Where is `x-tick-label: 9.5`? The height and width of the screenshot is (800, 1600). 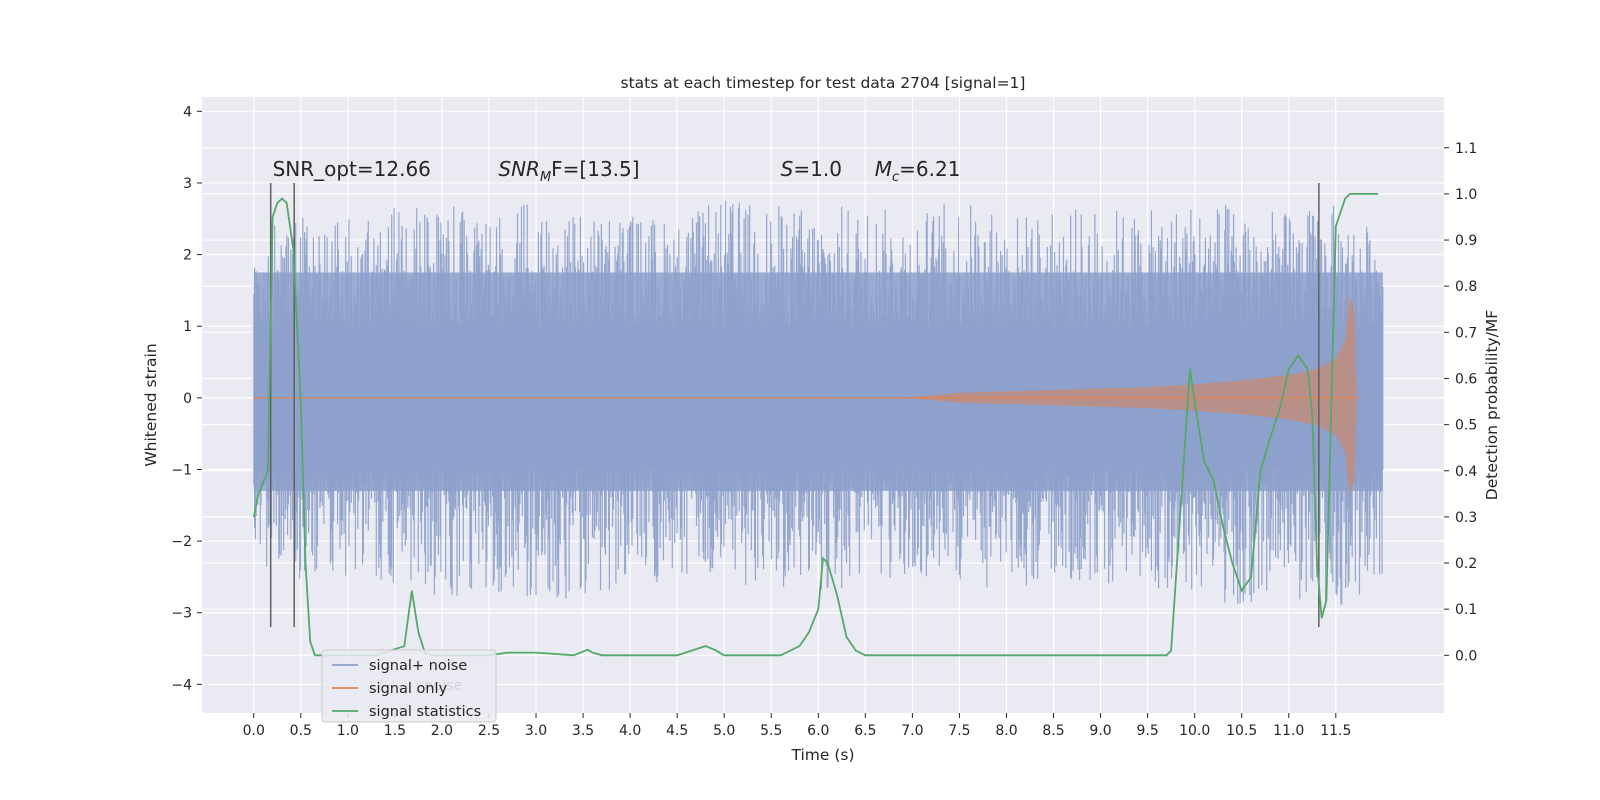 x-tick-label: 9.5 is located at coordinates (1147, 731).